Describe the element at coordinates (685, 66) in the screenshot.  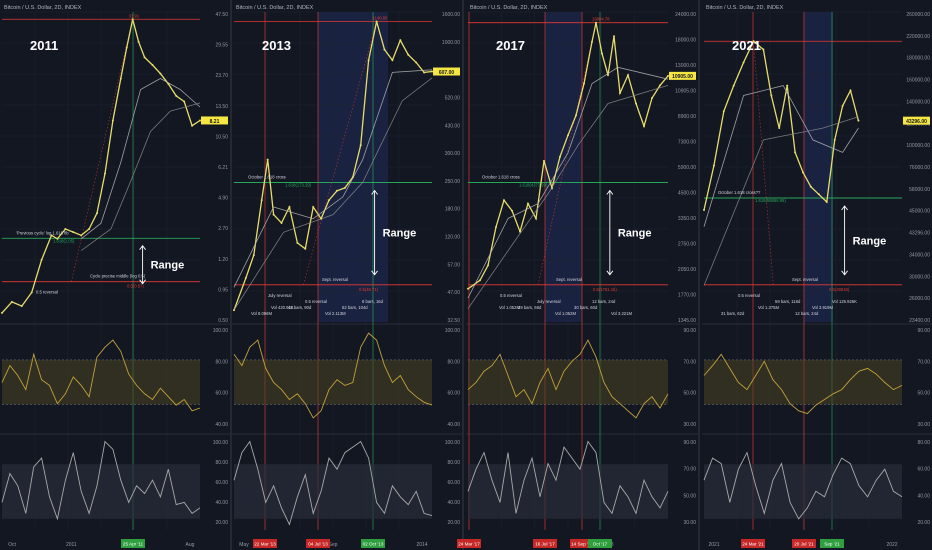
I see `price-tick-label: 13000.00` at that location.